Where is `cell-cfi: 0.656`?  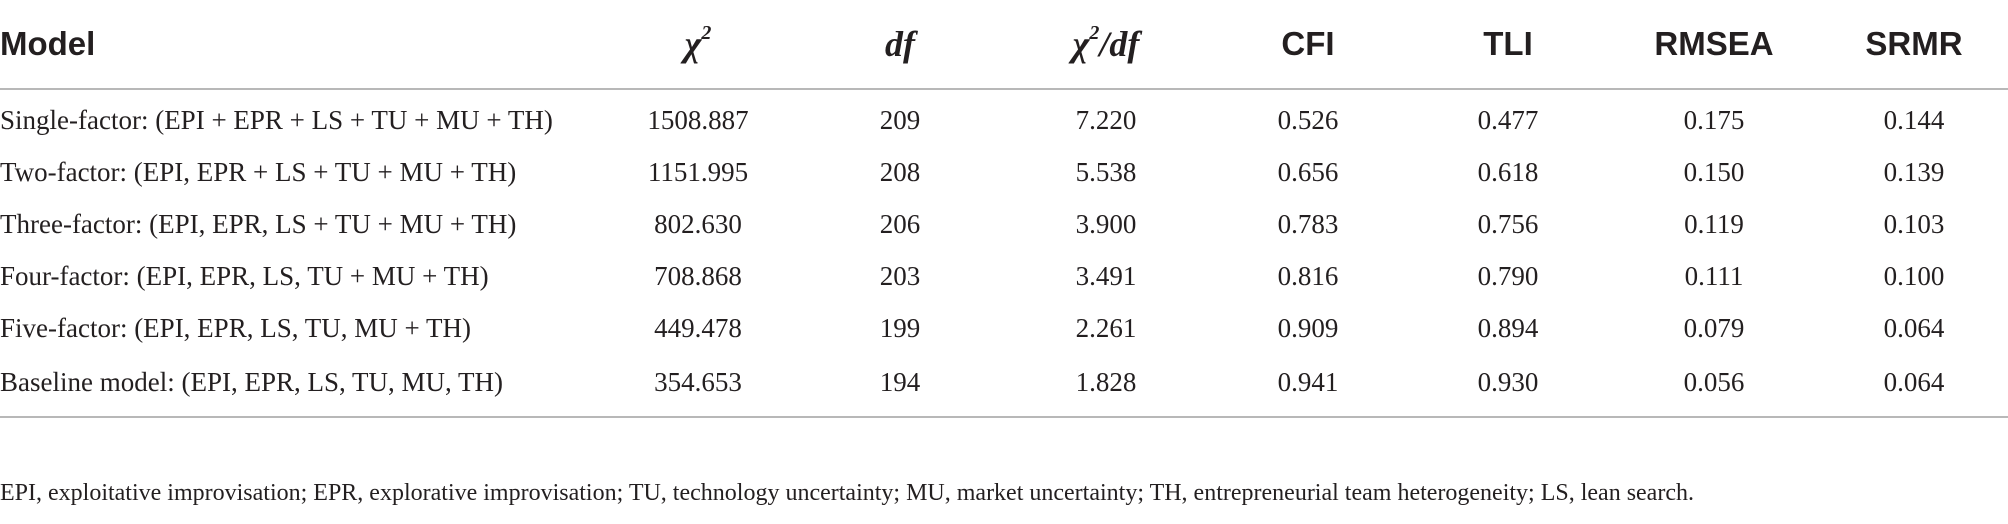
cell-cfi: 0.656 is located at coordinates (1308, 171).